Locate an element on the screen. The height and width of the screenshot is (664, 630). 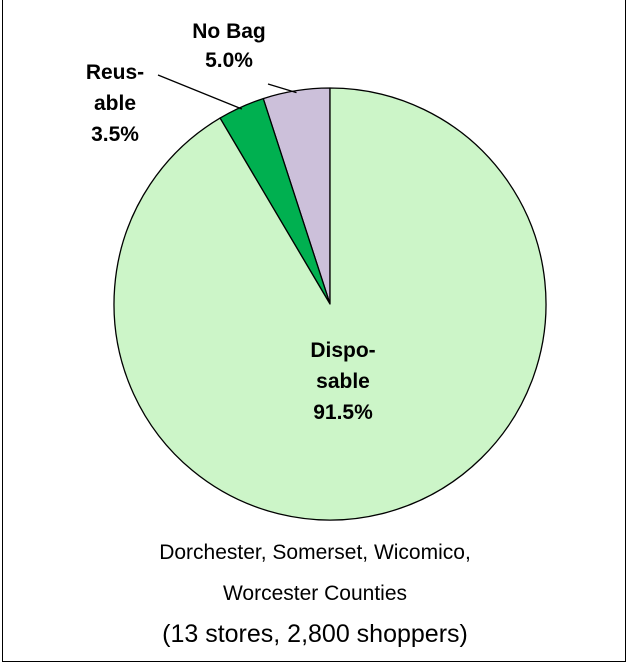
slice-label-1-line-0: Reus- is located at coordinates (115, 72).